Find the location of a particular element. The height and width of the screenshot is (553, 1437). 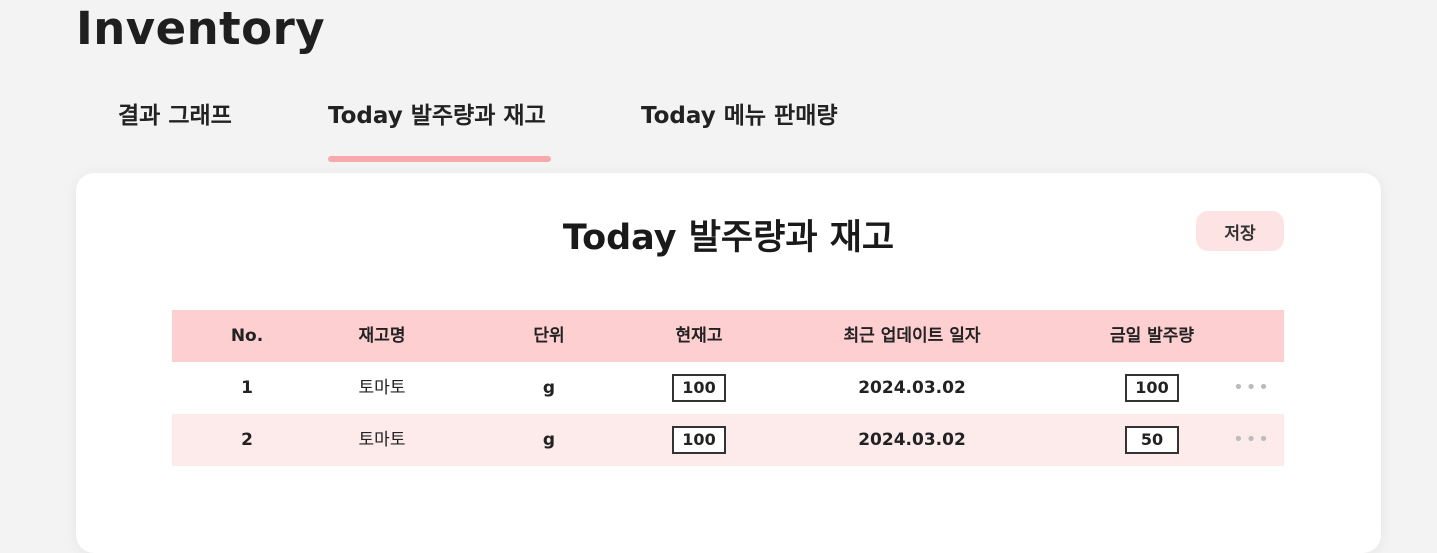

tab-today-order-stock: Today 발주량과 재고 is located at coordinates (437, 116).